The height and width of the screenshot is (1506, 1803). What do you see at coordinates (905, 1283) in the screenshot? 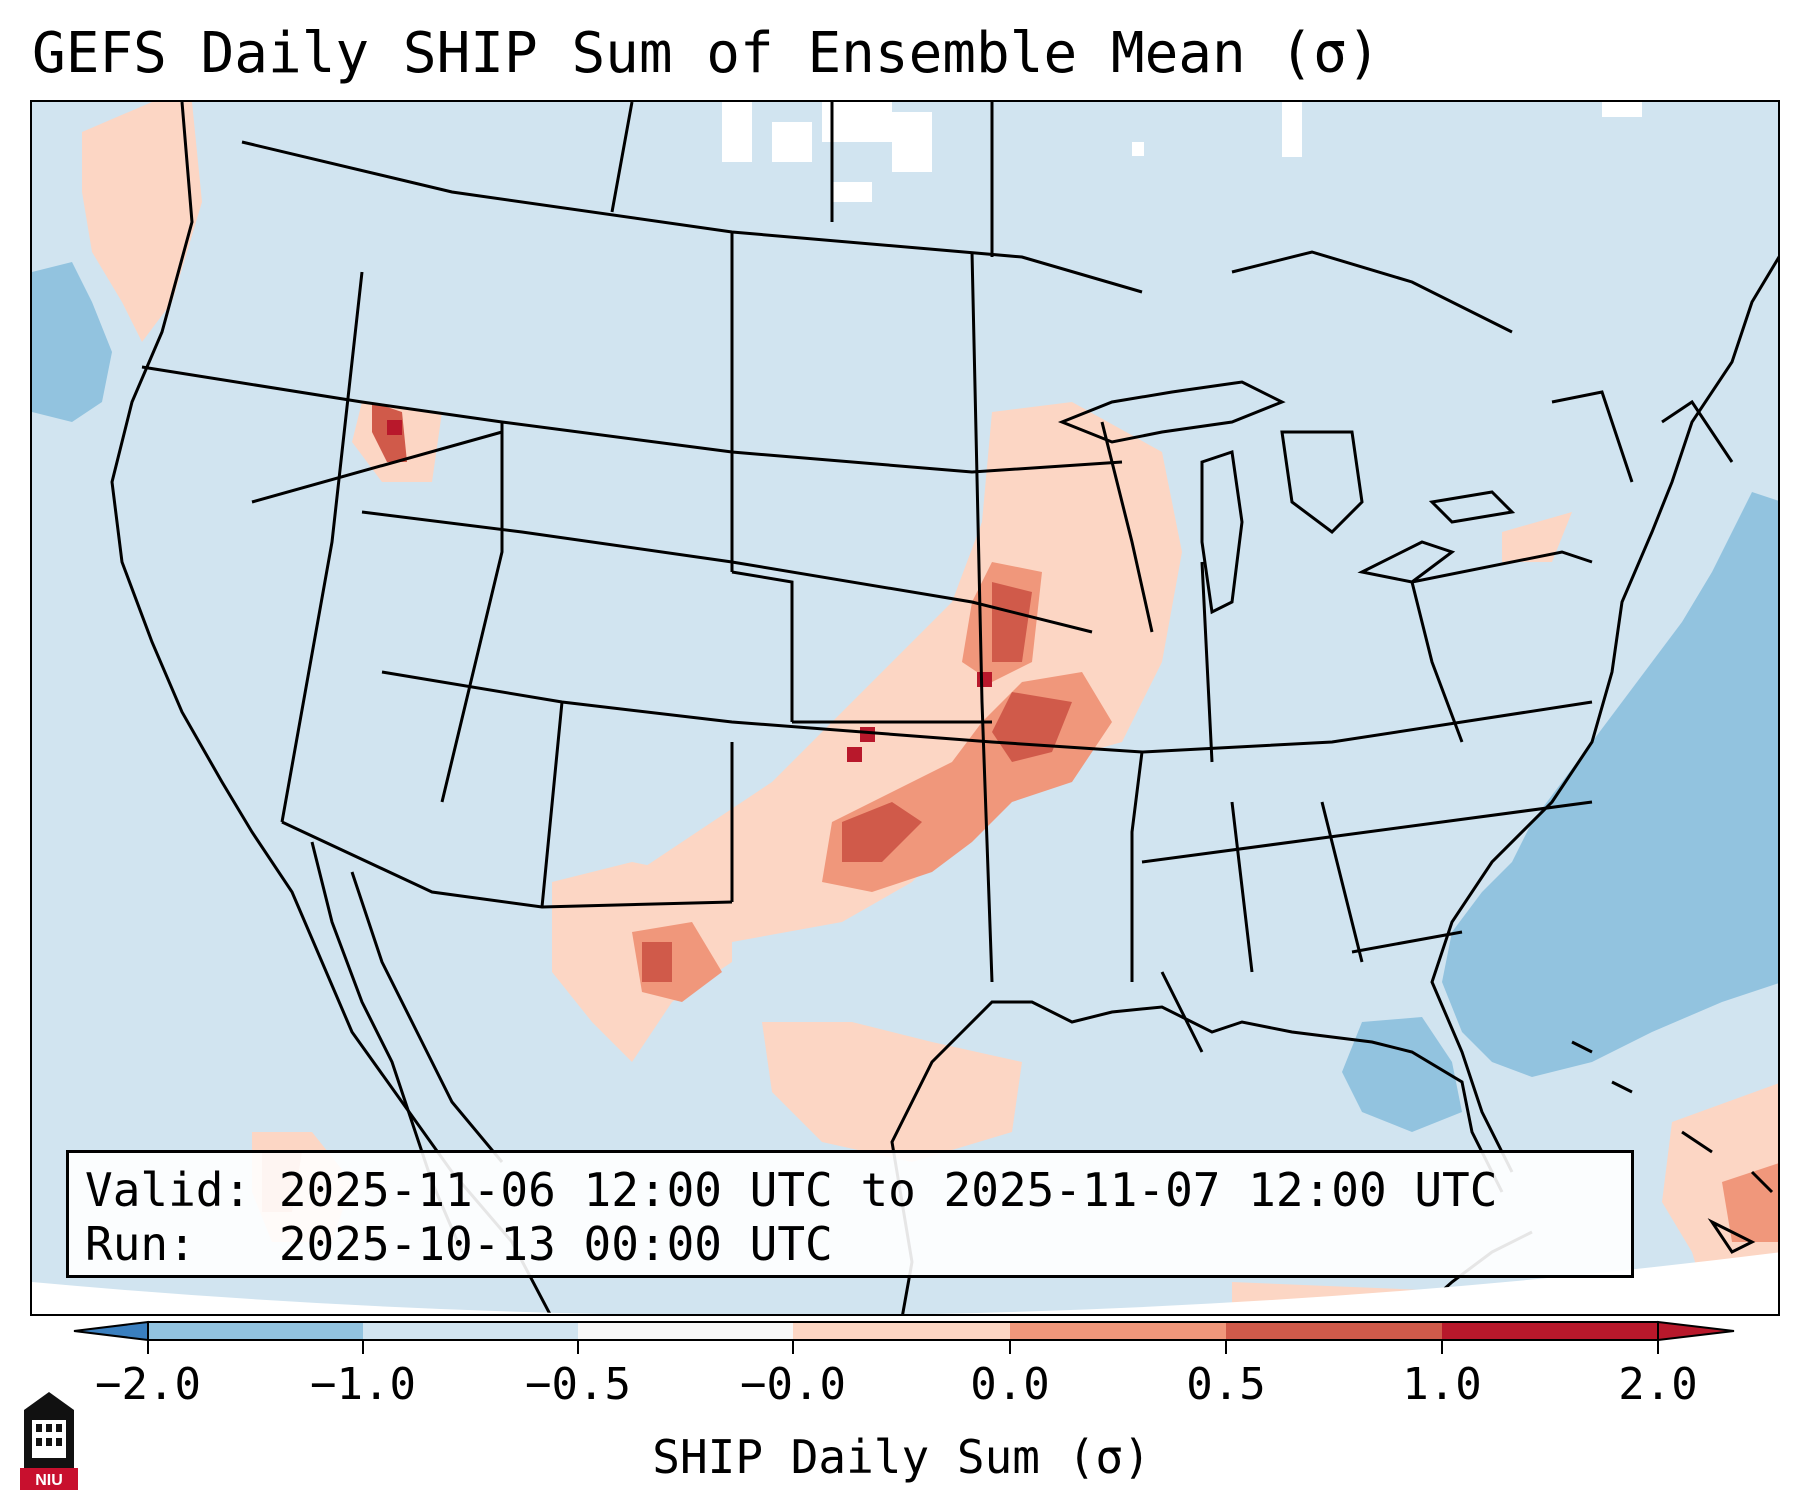
I see `projection-edge` at bounding box center [905, 1283].